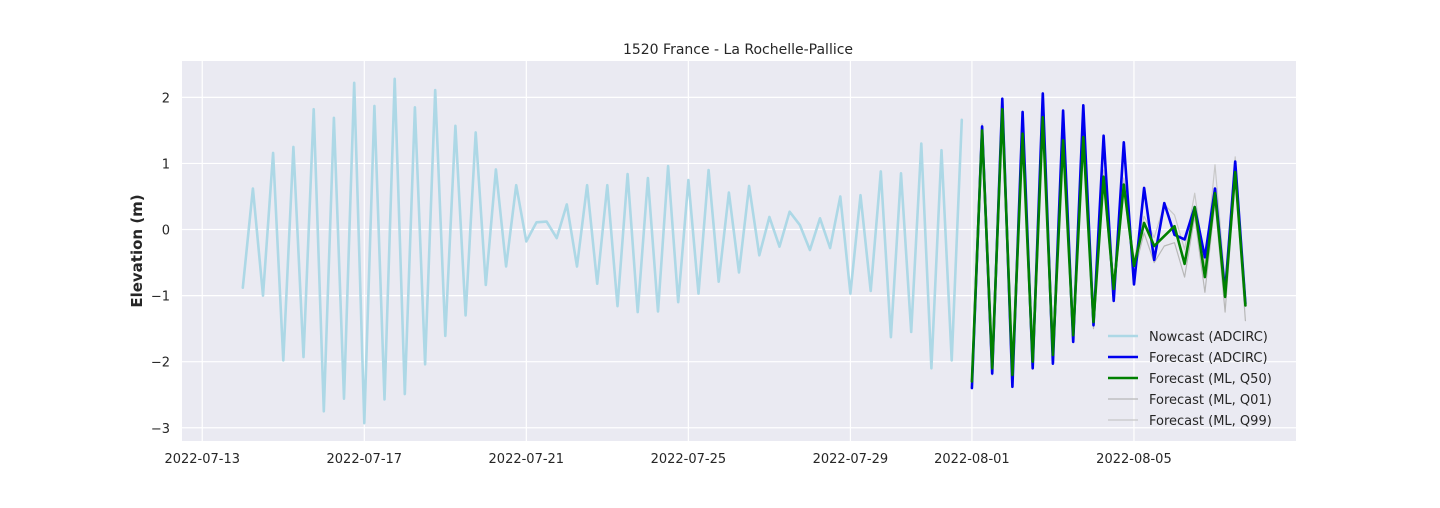  I want to click on y-tick-label: −2, so click(160, 363).